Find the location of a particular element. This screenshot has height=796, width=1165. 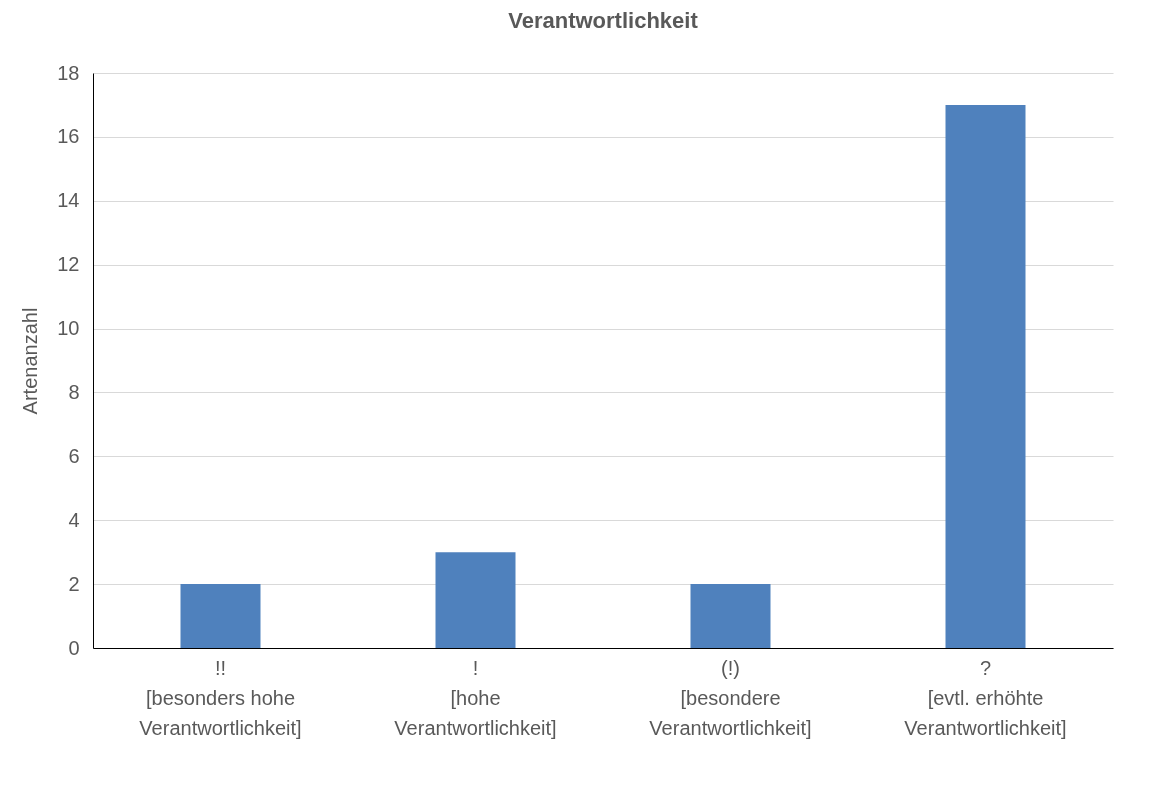

chart-title: Verantwortlichkeit is located at coordinates (603, 20).